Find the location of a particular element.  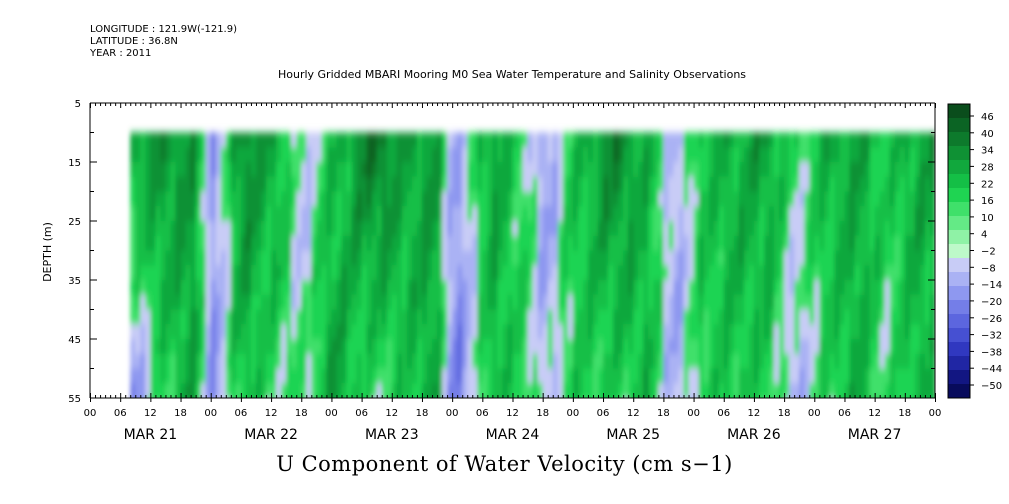

colorbar-label: 46 is located at coordinates (987, 117).